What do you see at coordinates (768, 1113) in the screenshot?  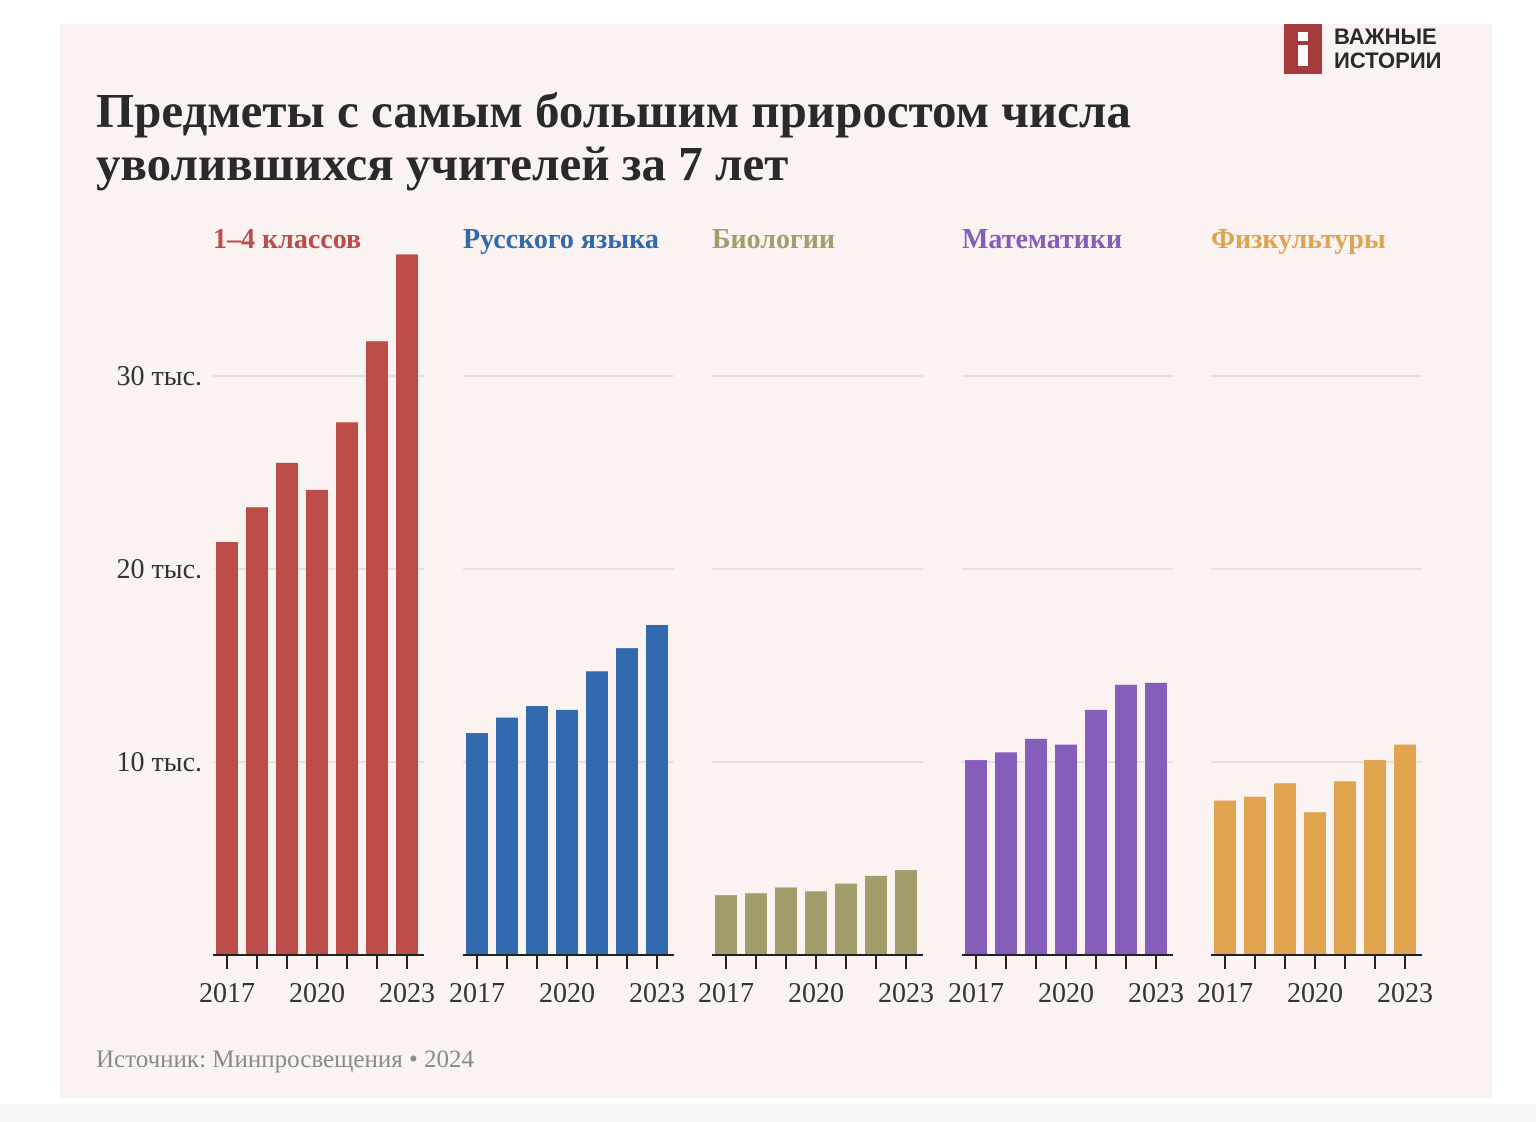 I see `page-bottom-strip` at bounding box center [768, 1113].